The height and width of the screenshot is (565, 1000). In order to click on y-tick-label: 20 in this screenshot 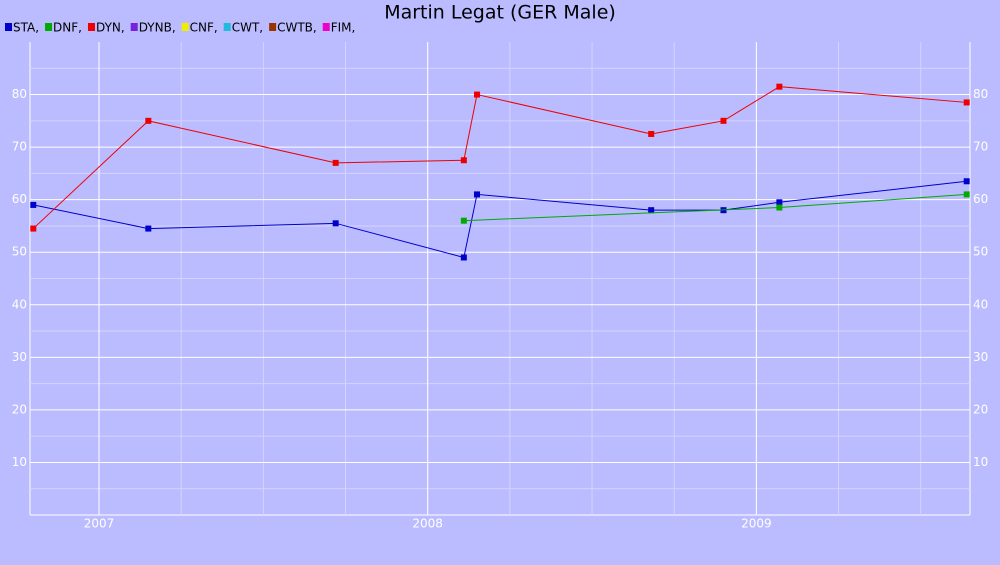, I will do `click(19, 409)`.